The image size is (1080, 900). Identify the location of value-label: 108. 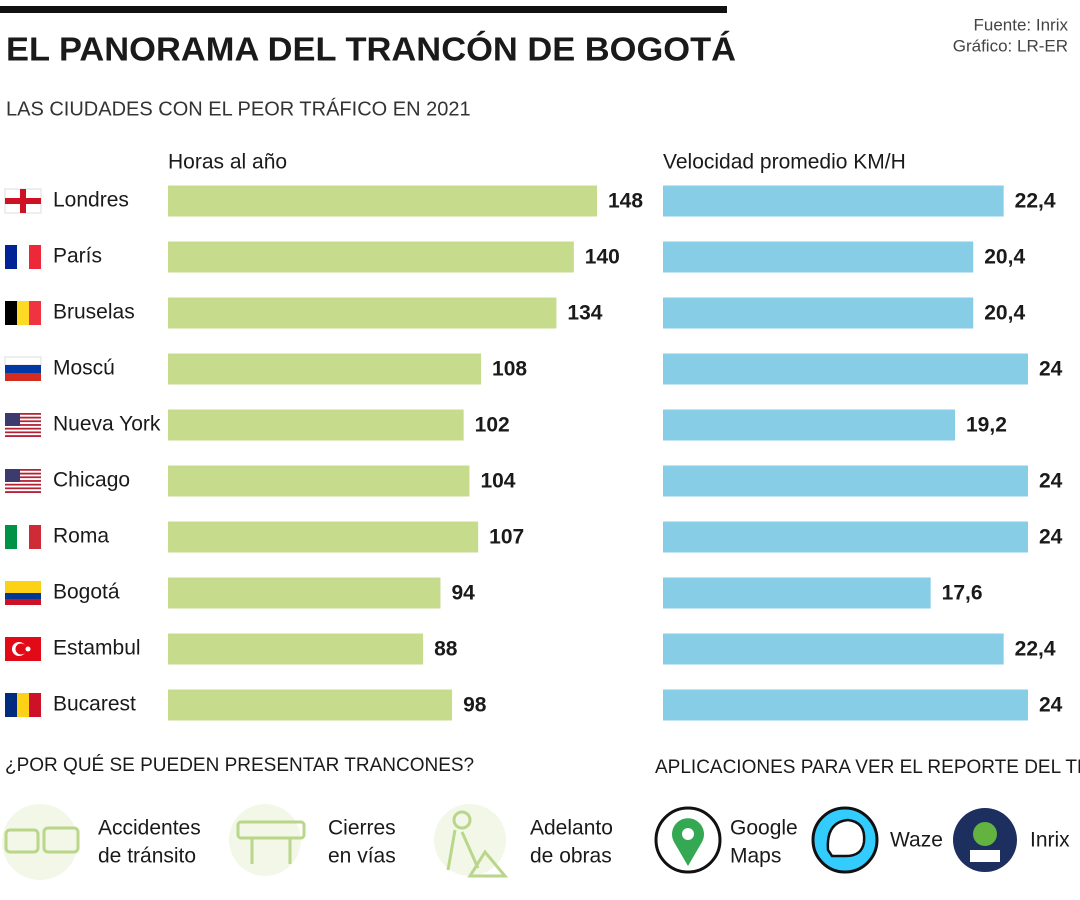
(509, 369).